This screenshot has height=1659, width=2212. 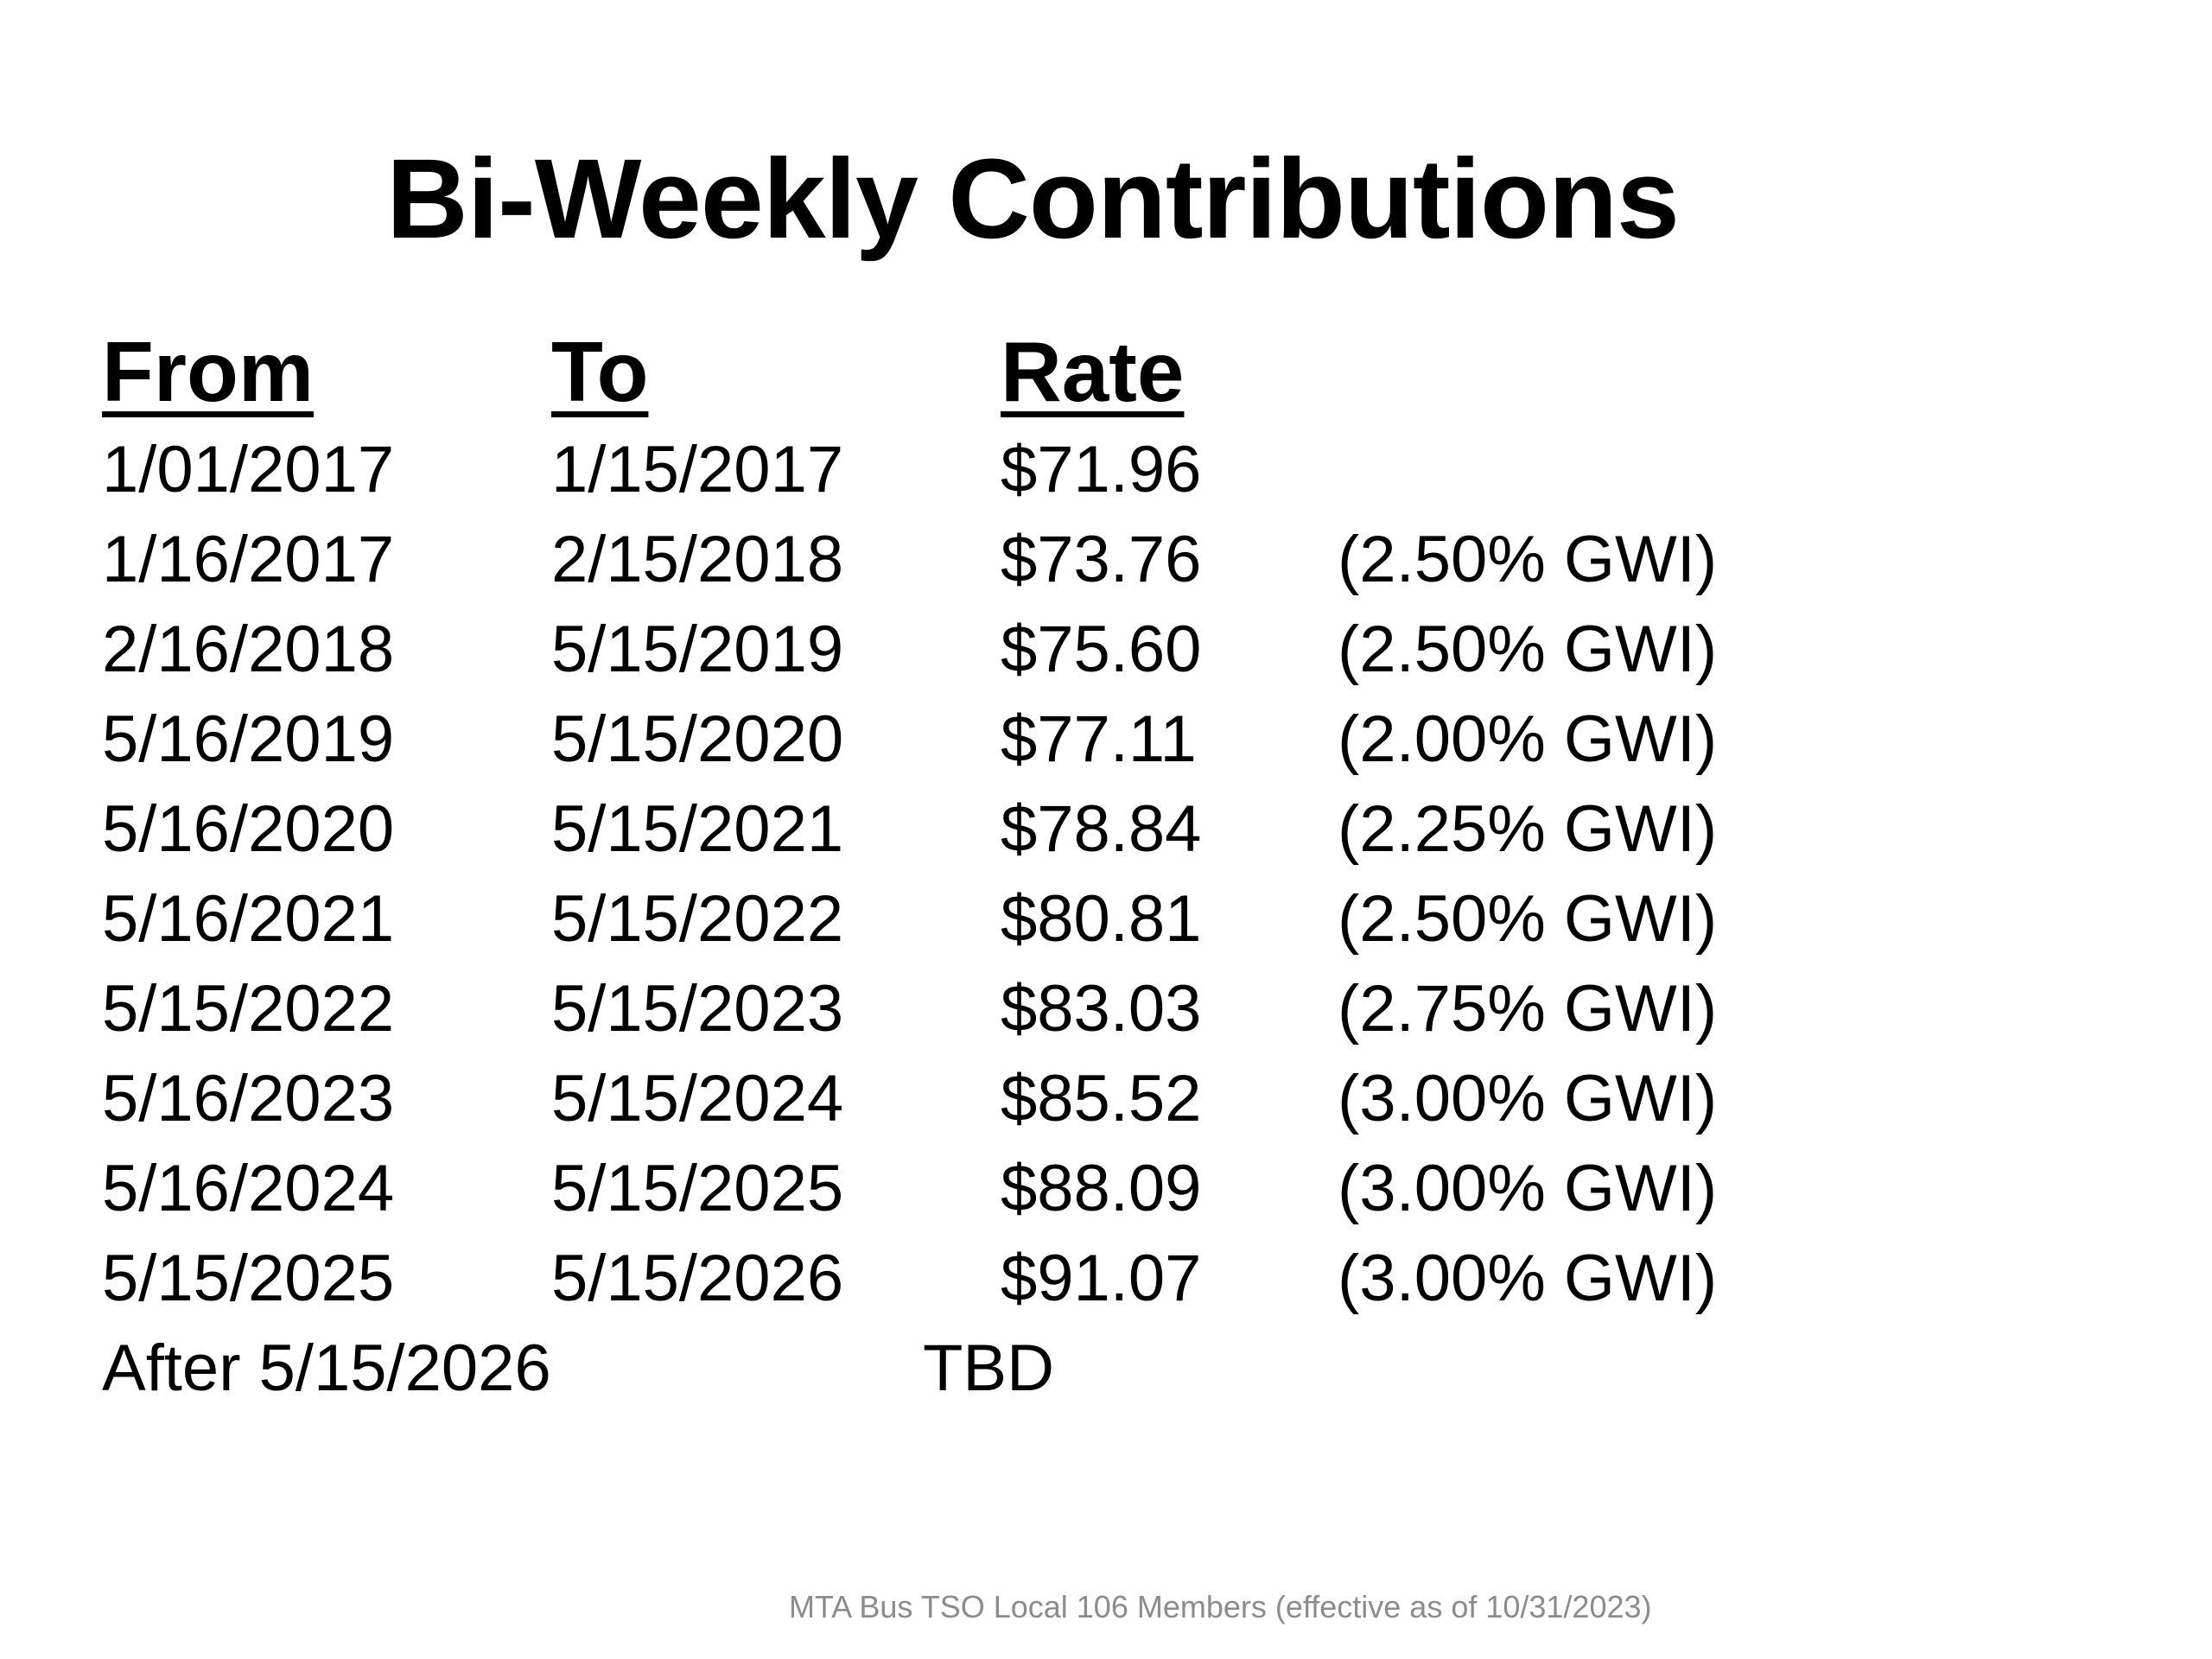 I want to click on rate-cell: $88.09, so click(x=1101, y=1188).